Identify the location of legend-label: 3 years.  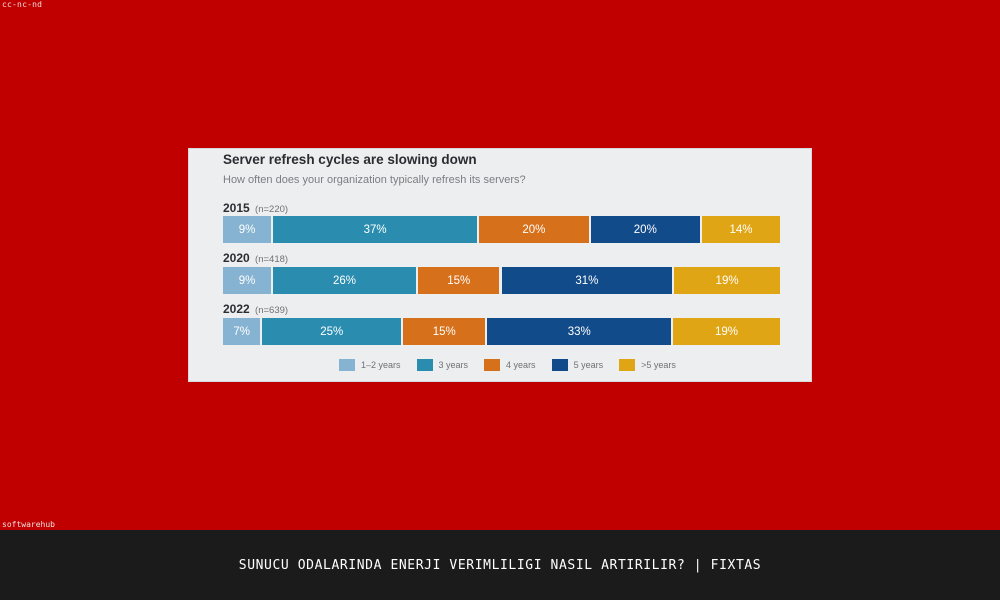
(453, 365).